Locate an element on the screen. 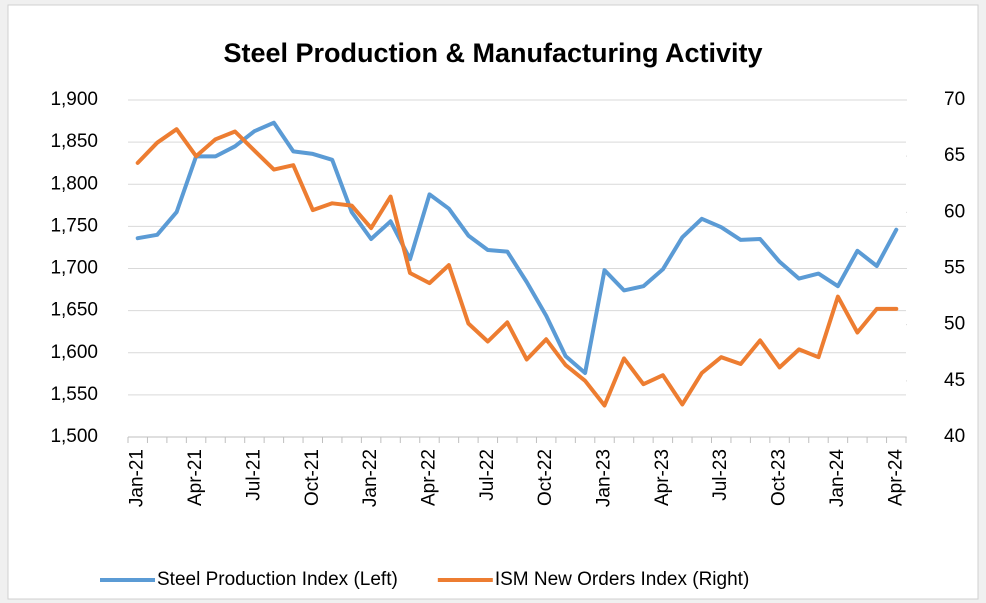  x-tick-label: Oct-22 is located at coordinates (545, 477).